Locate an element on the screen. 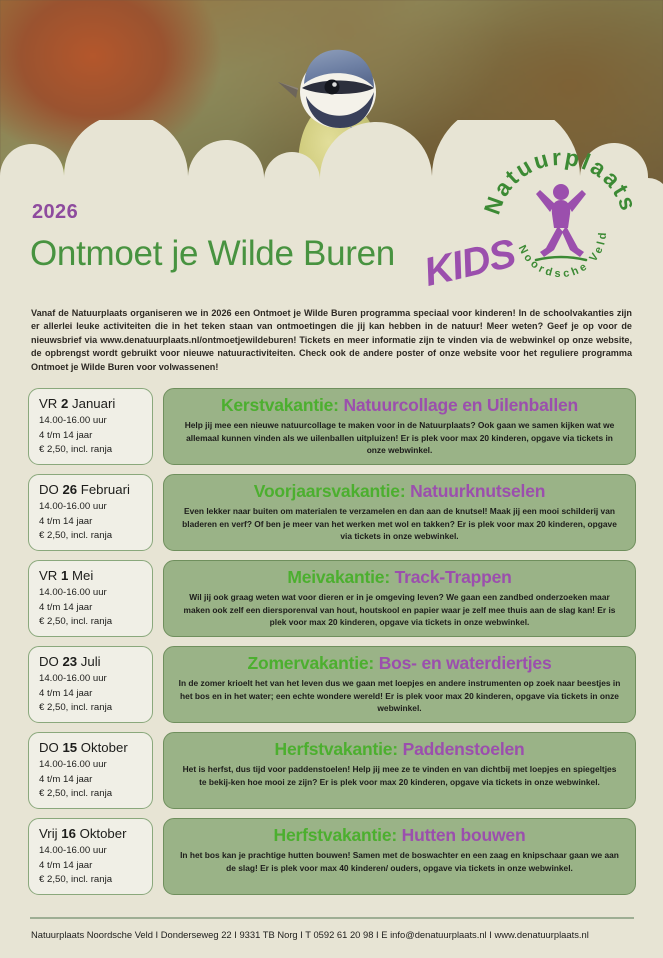 The height and width of the screenshot is (958, 663). date-heading: DO 23 Juli is located at coordinates (91, 661).